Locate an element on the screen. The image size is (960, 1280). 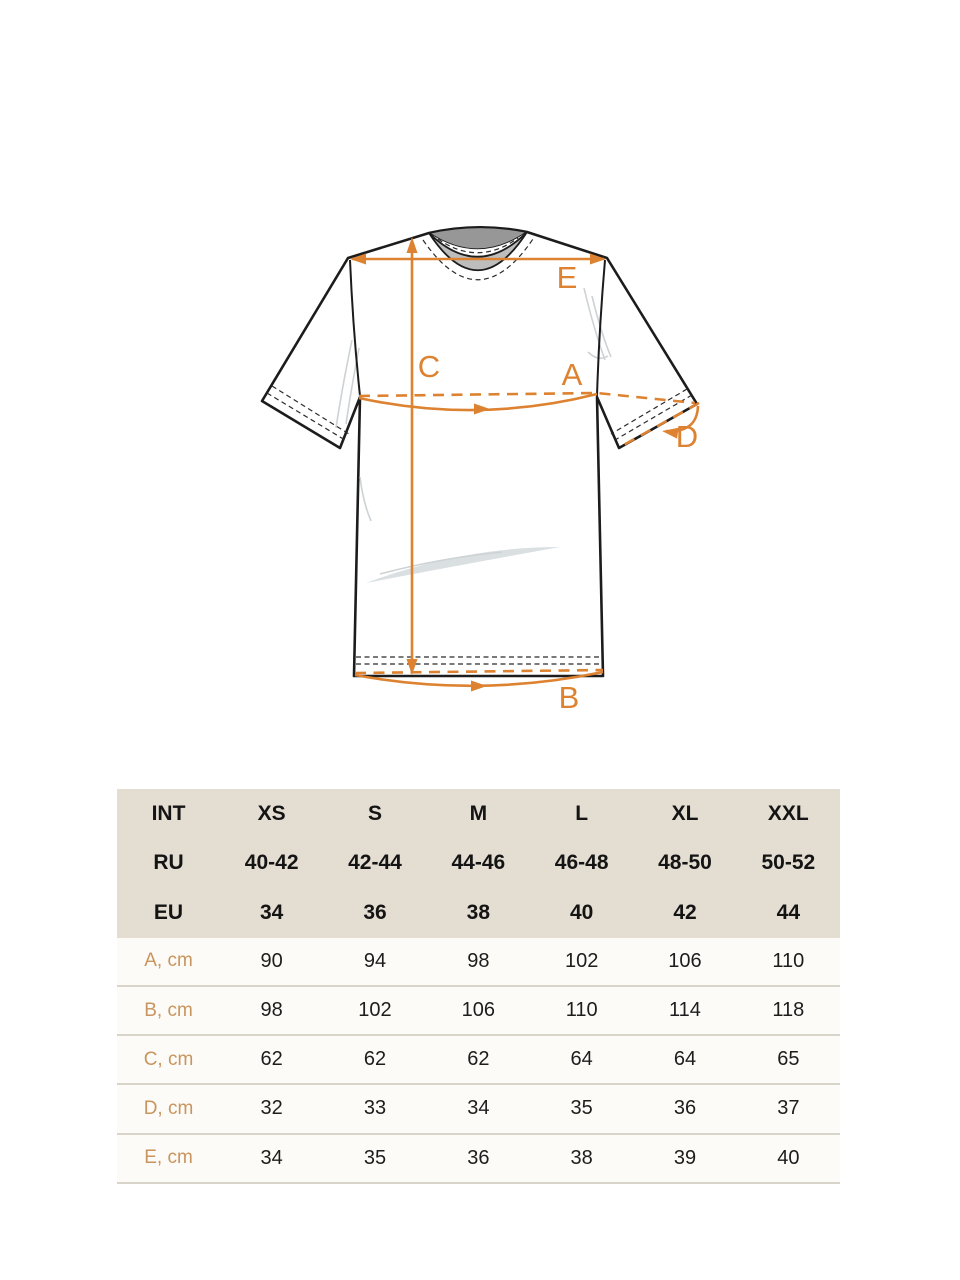
size-system-row: INT XS S M L XL XXL is located at coordinates (478, 814).